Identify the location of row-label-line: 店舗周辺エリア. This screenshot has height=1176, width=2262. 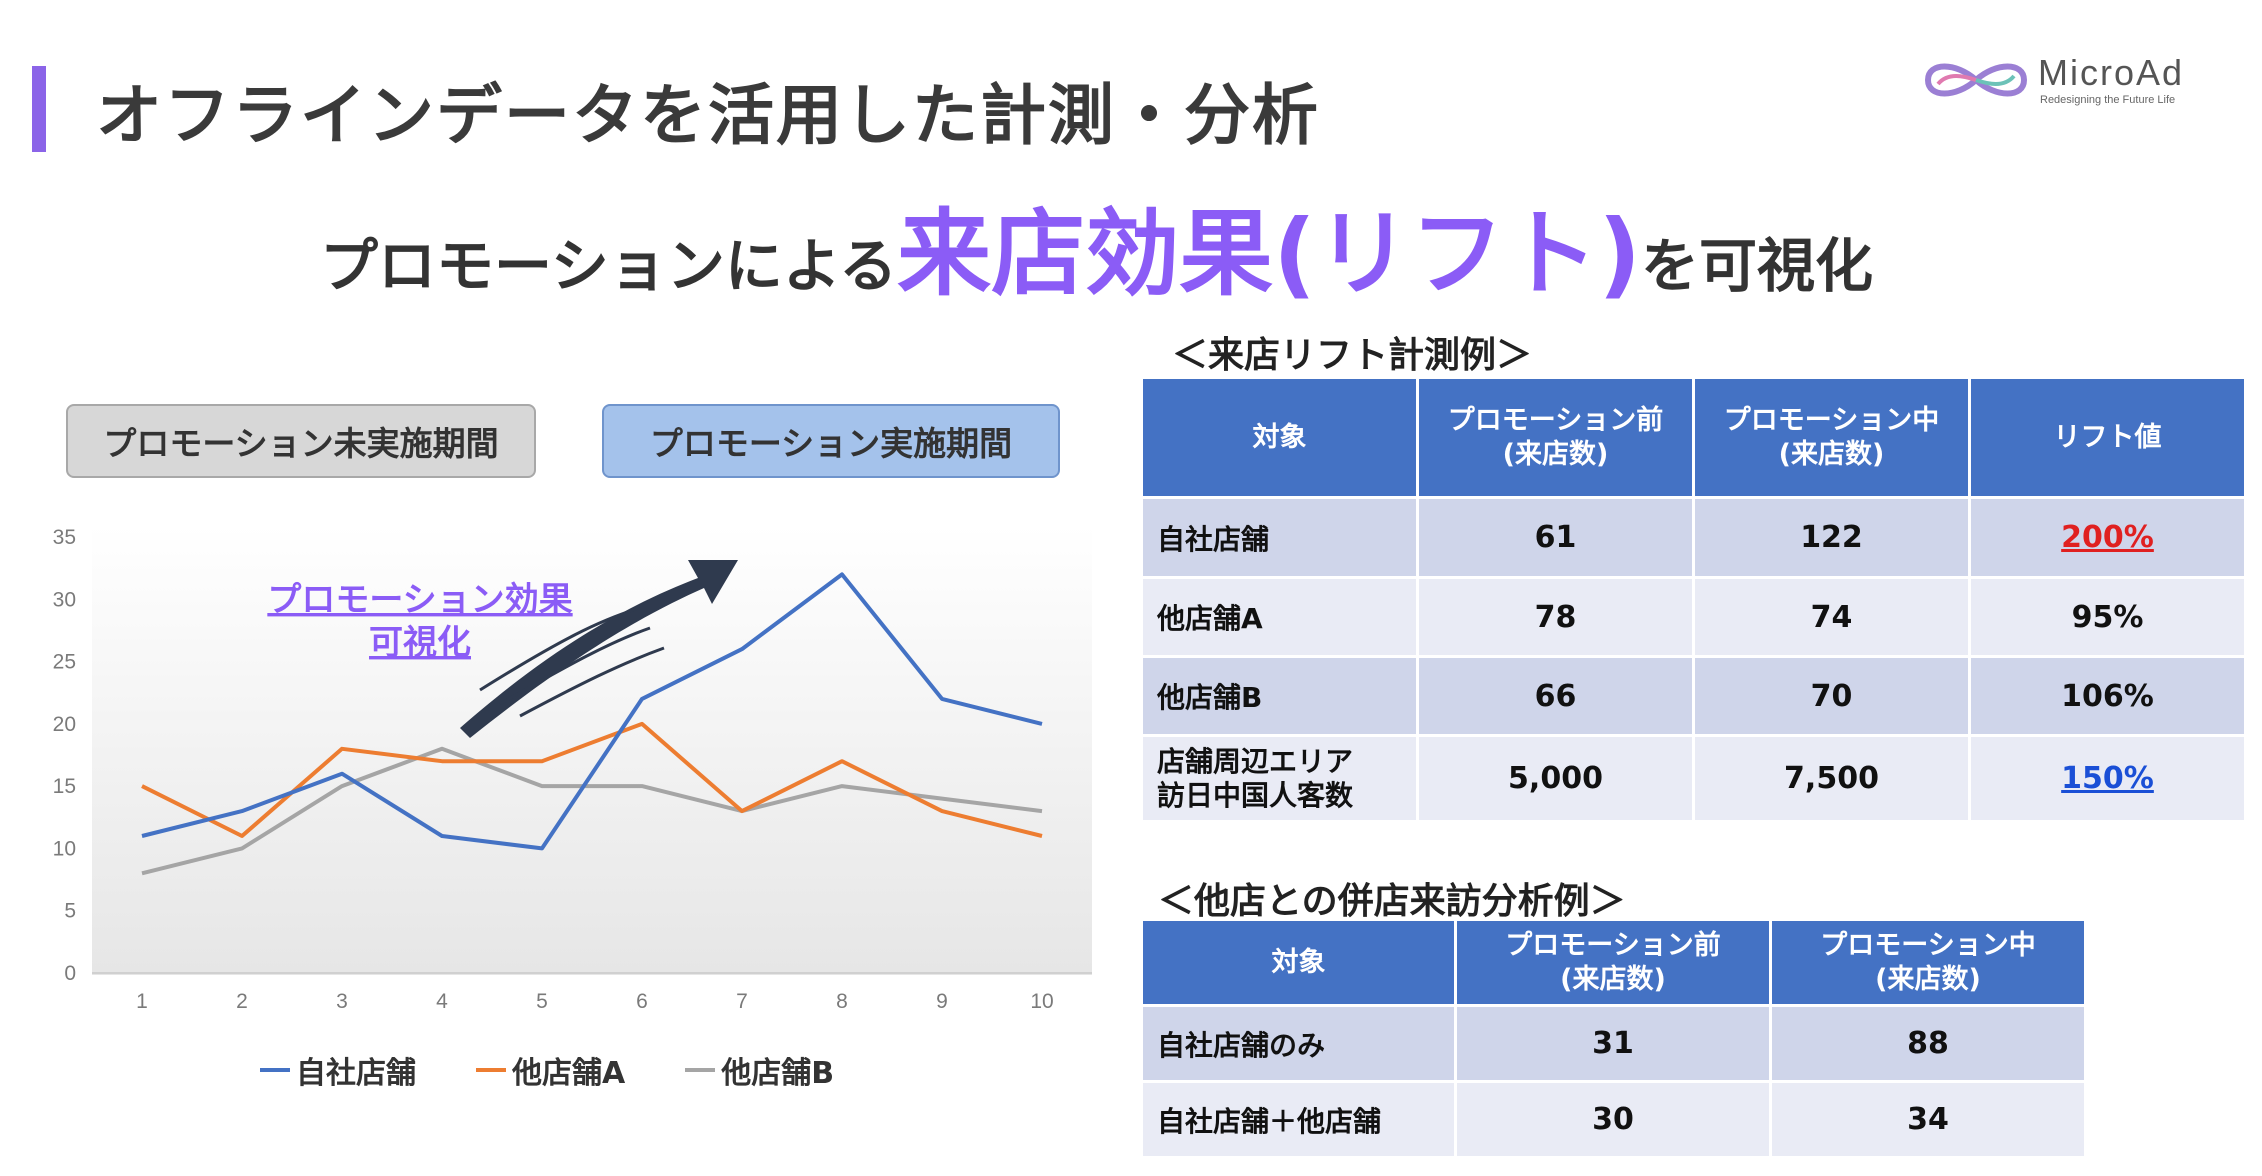
(1255, 761).